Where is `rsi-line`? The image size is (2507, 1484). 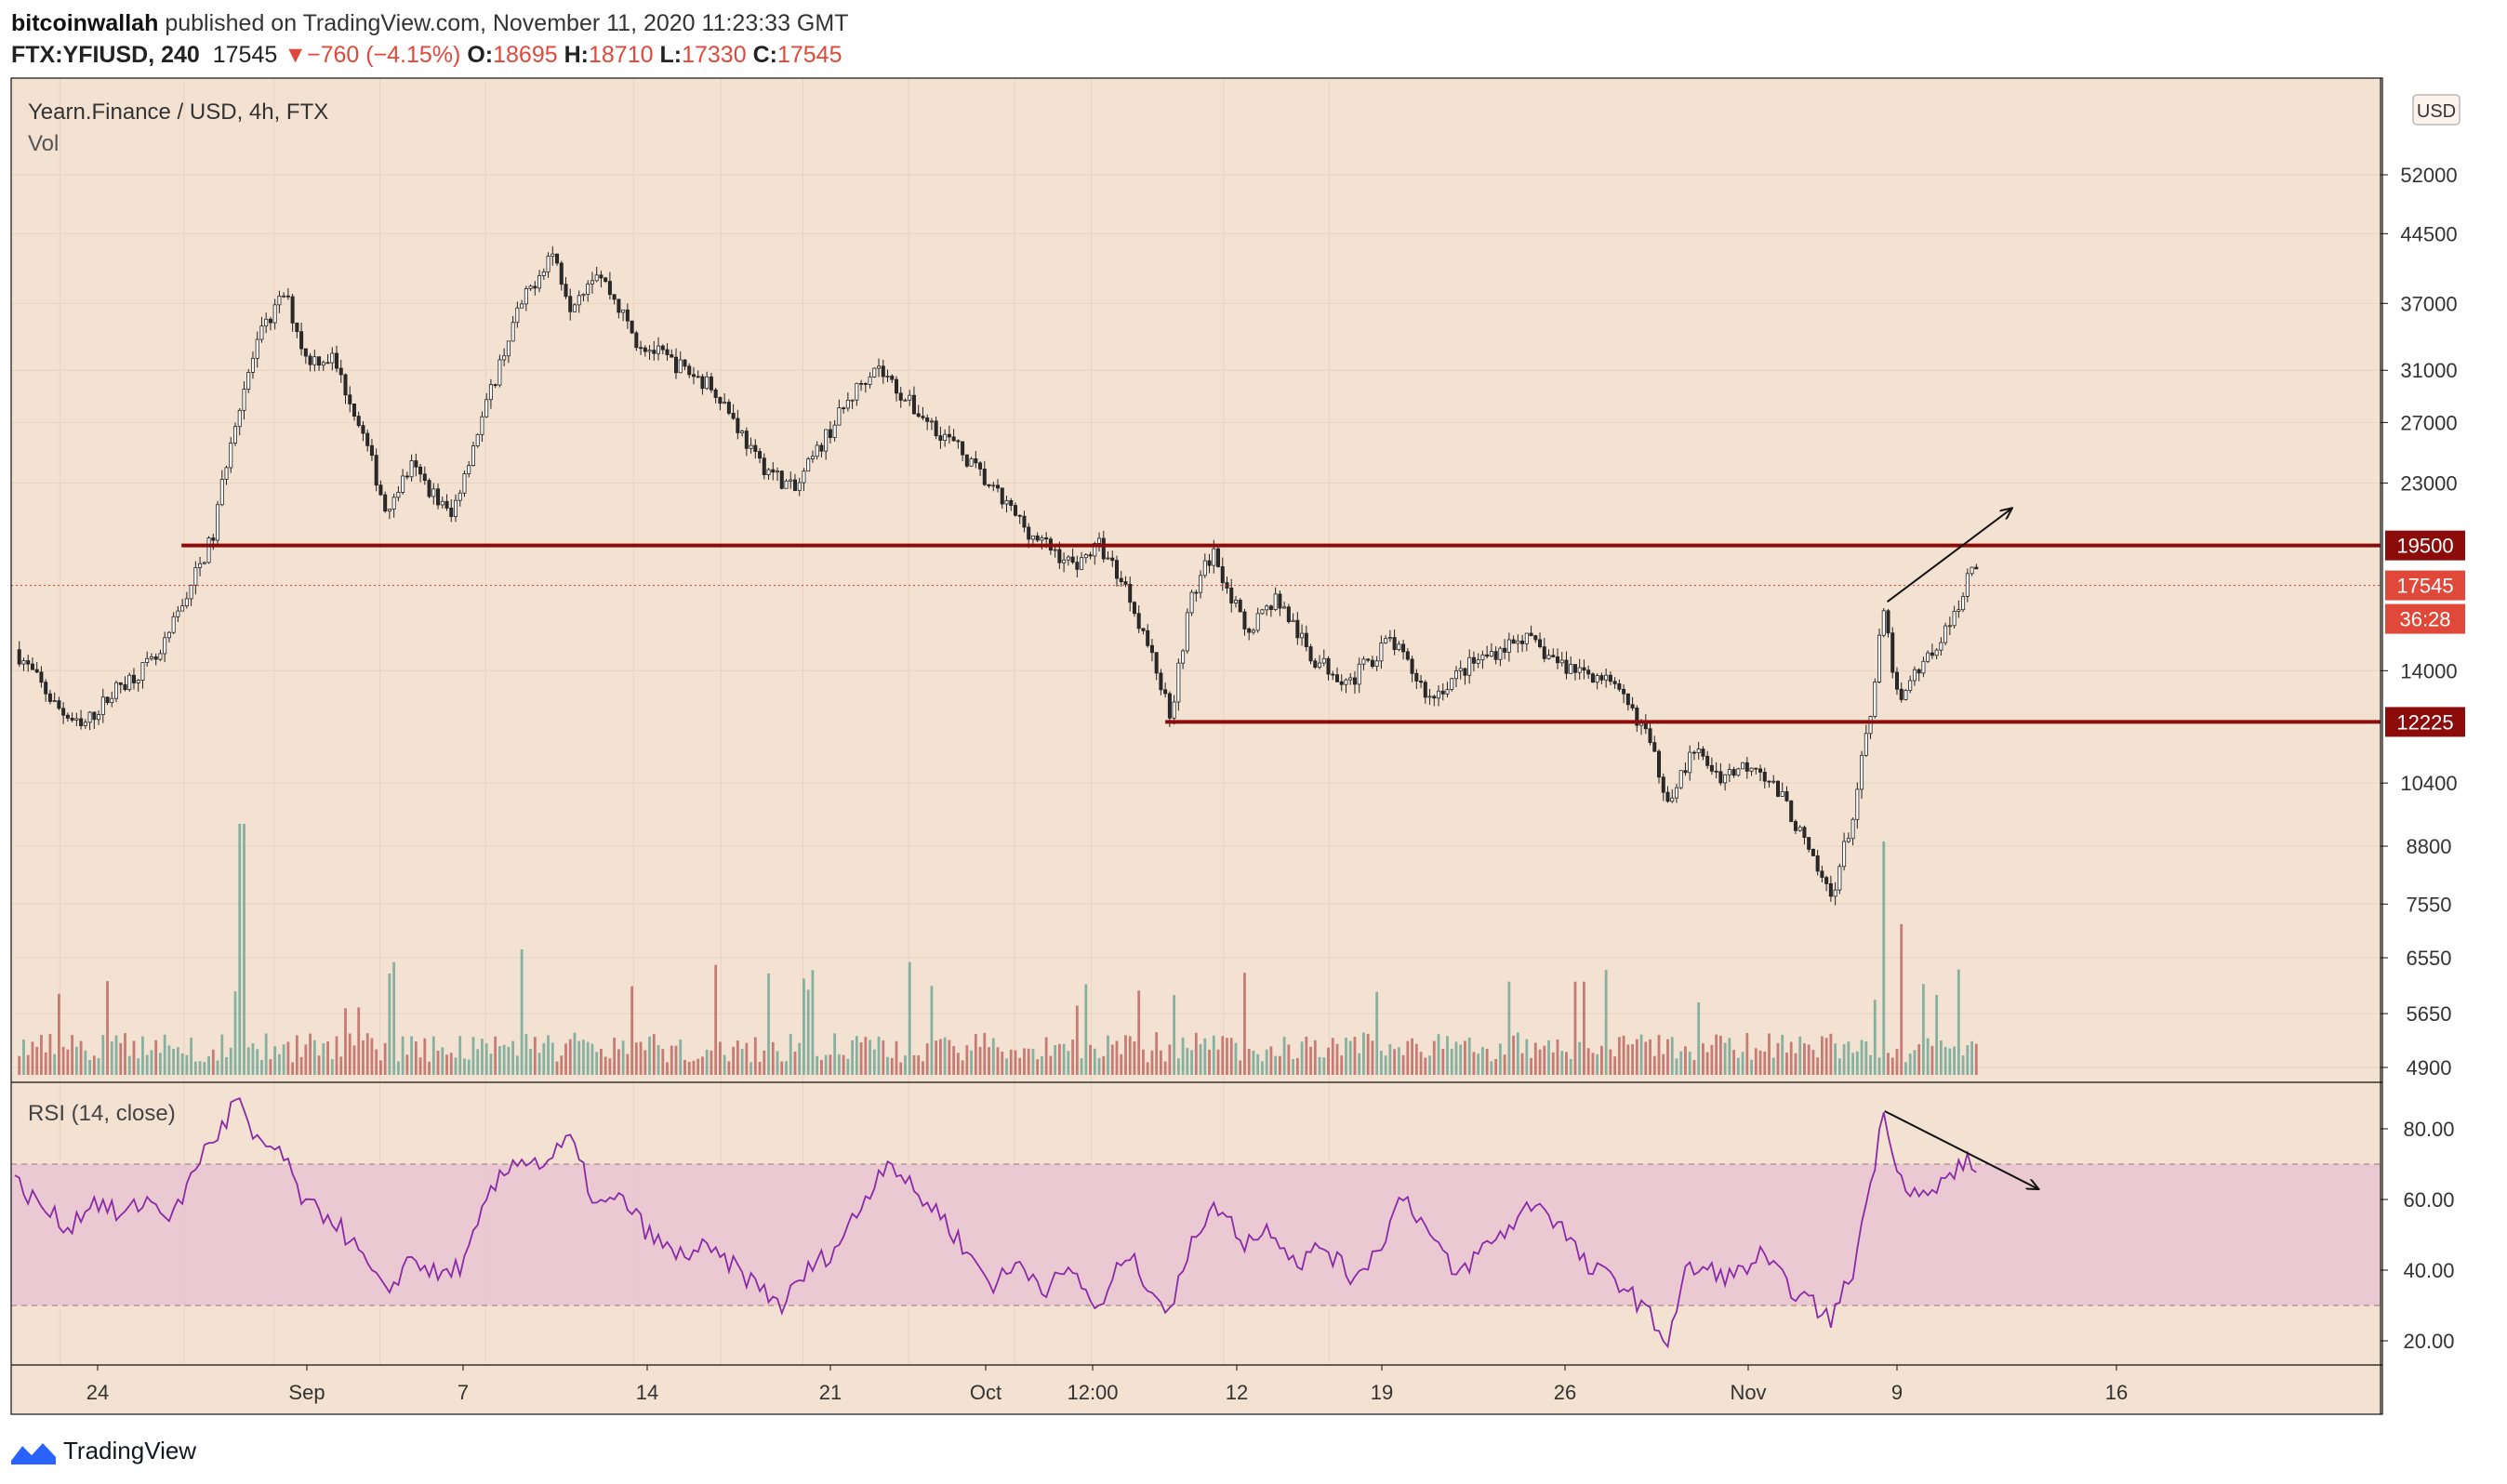
rsi-line is located at coordinates (995, 1223).